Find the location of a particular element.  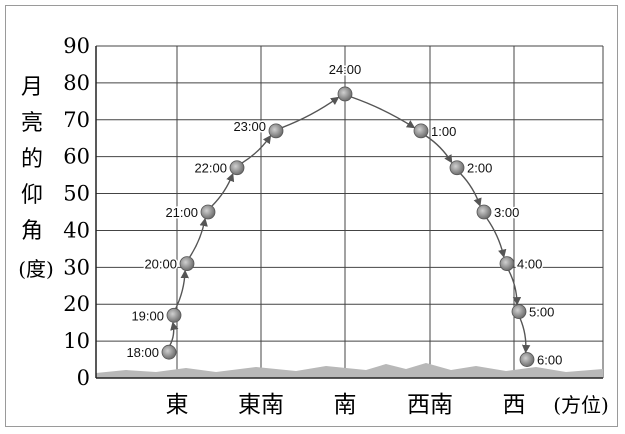

time-label: 2:00 is located at coordinates (479, 168).